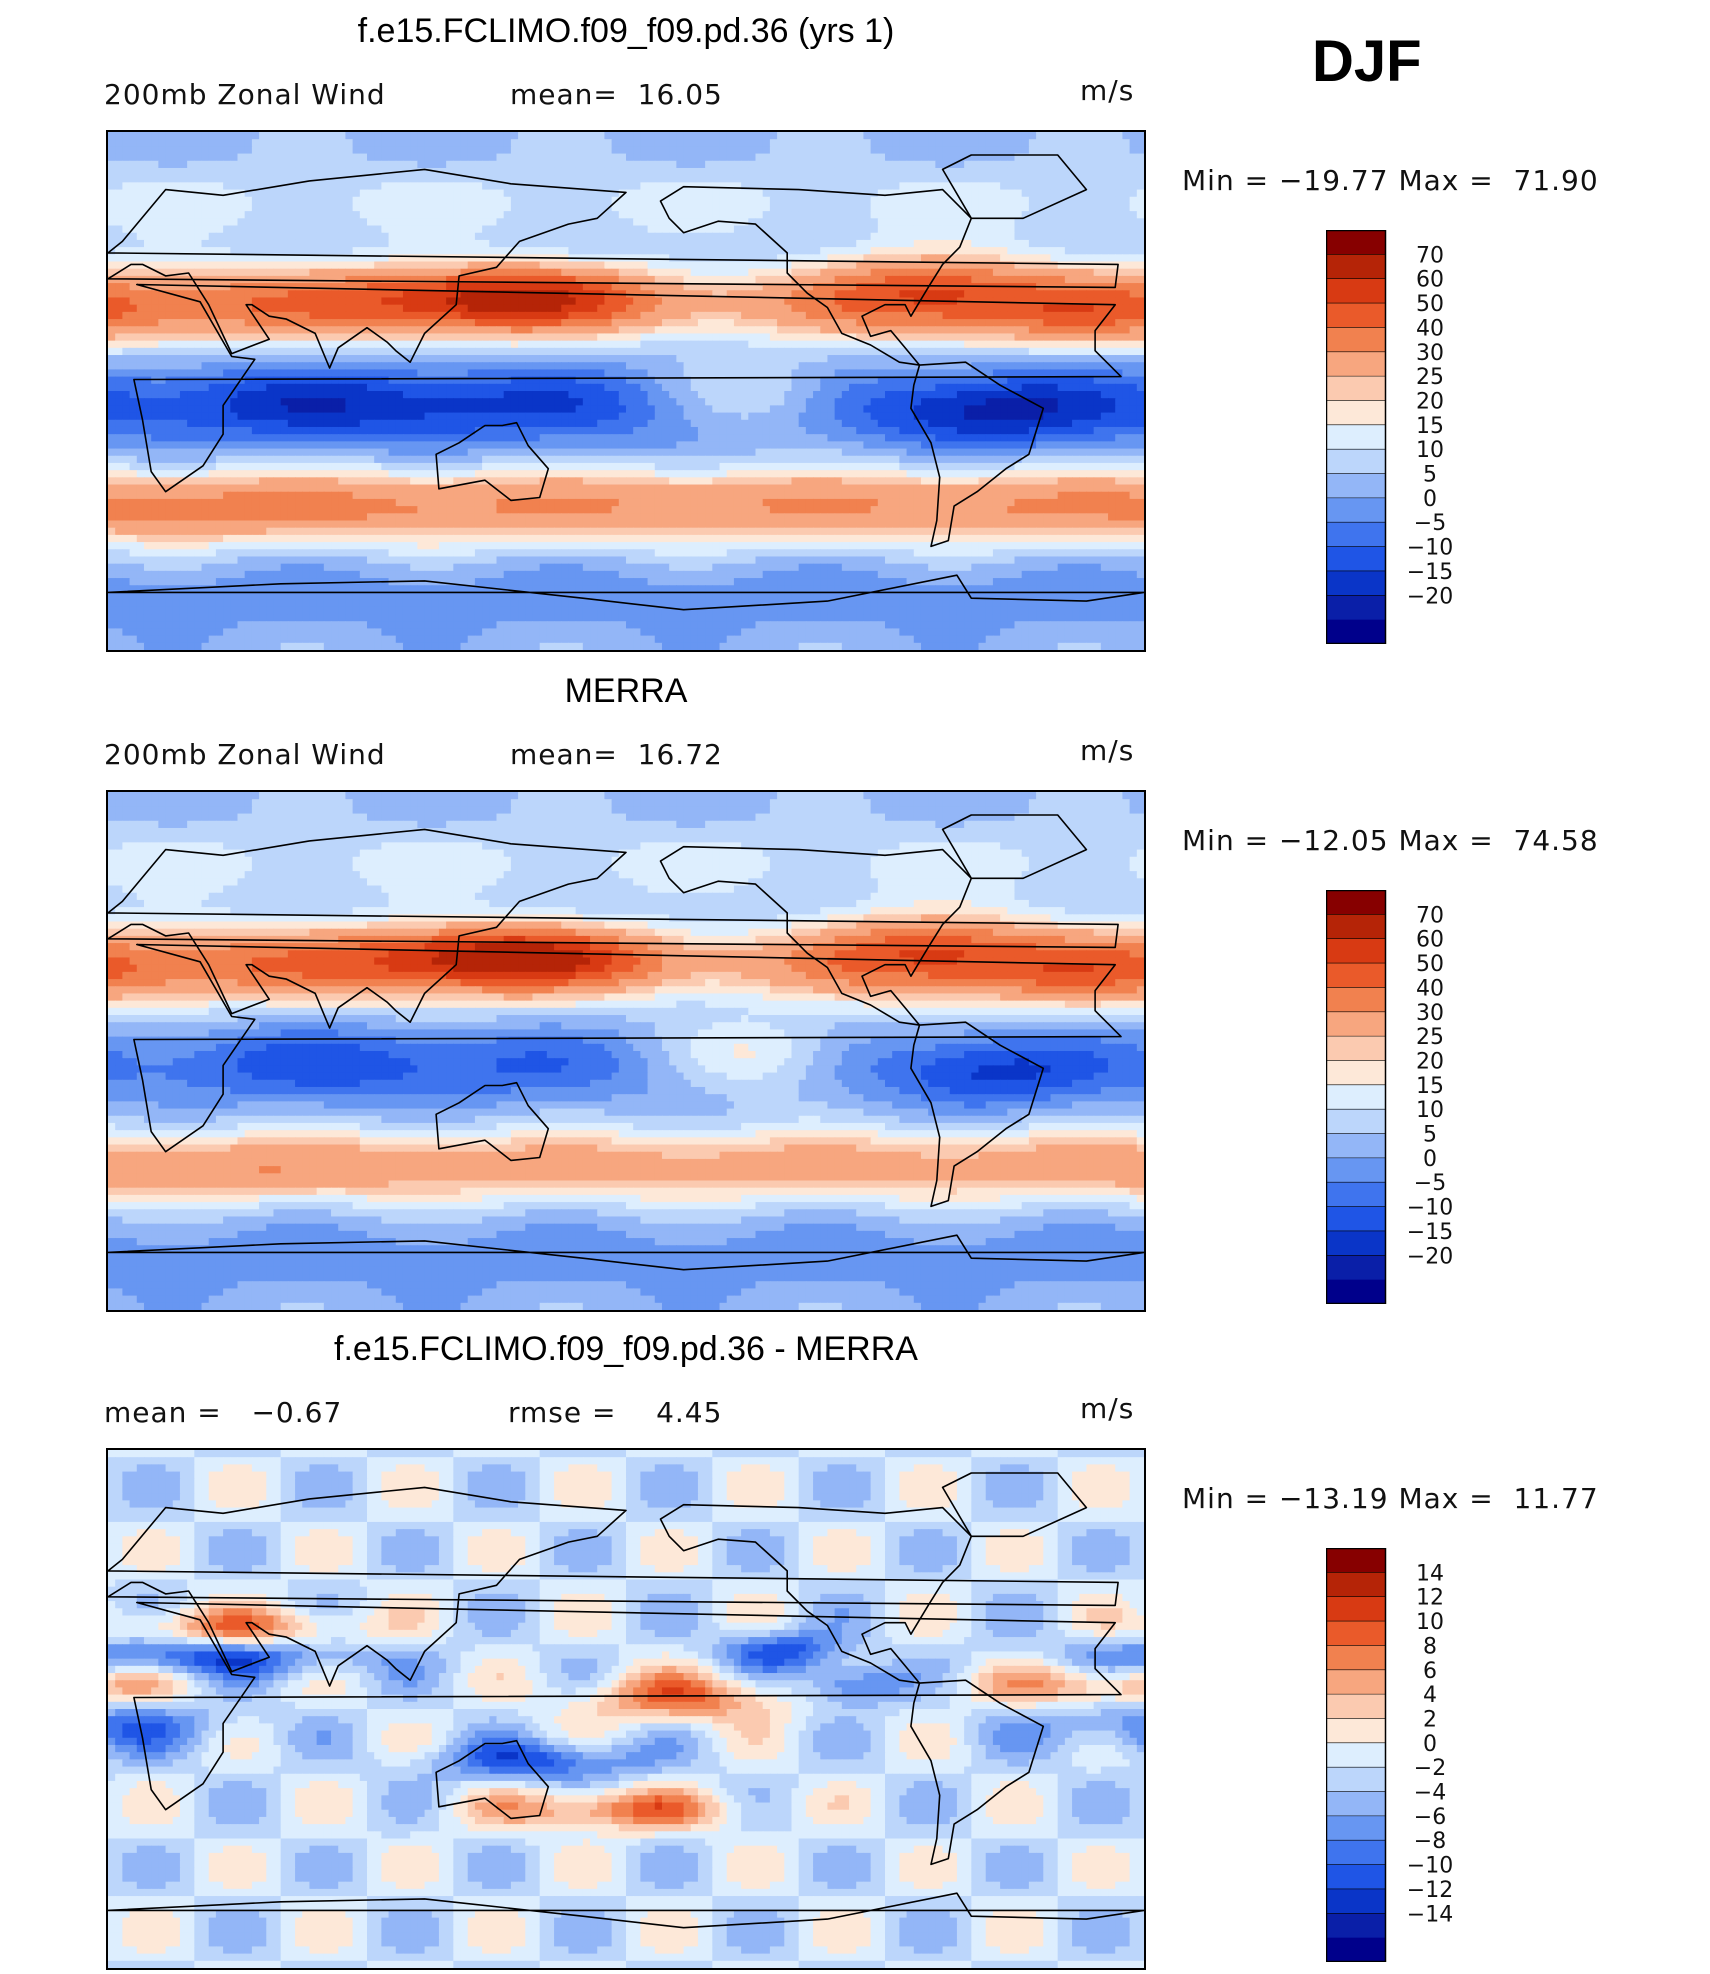 The width and height of the screenshot is (1710, 1974). What do you see at coordinates (1430, 1646) in the screenshot?
I see `colorbar-tick-label: 8` at bounding box center [1430, 1646].